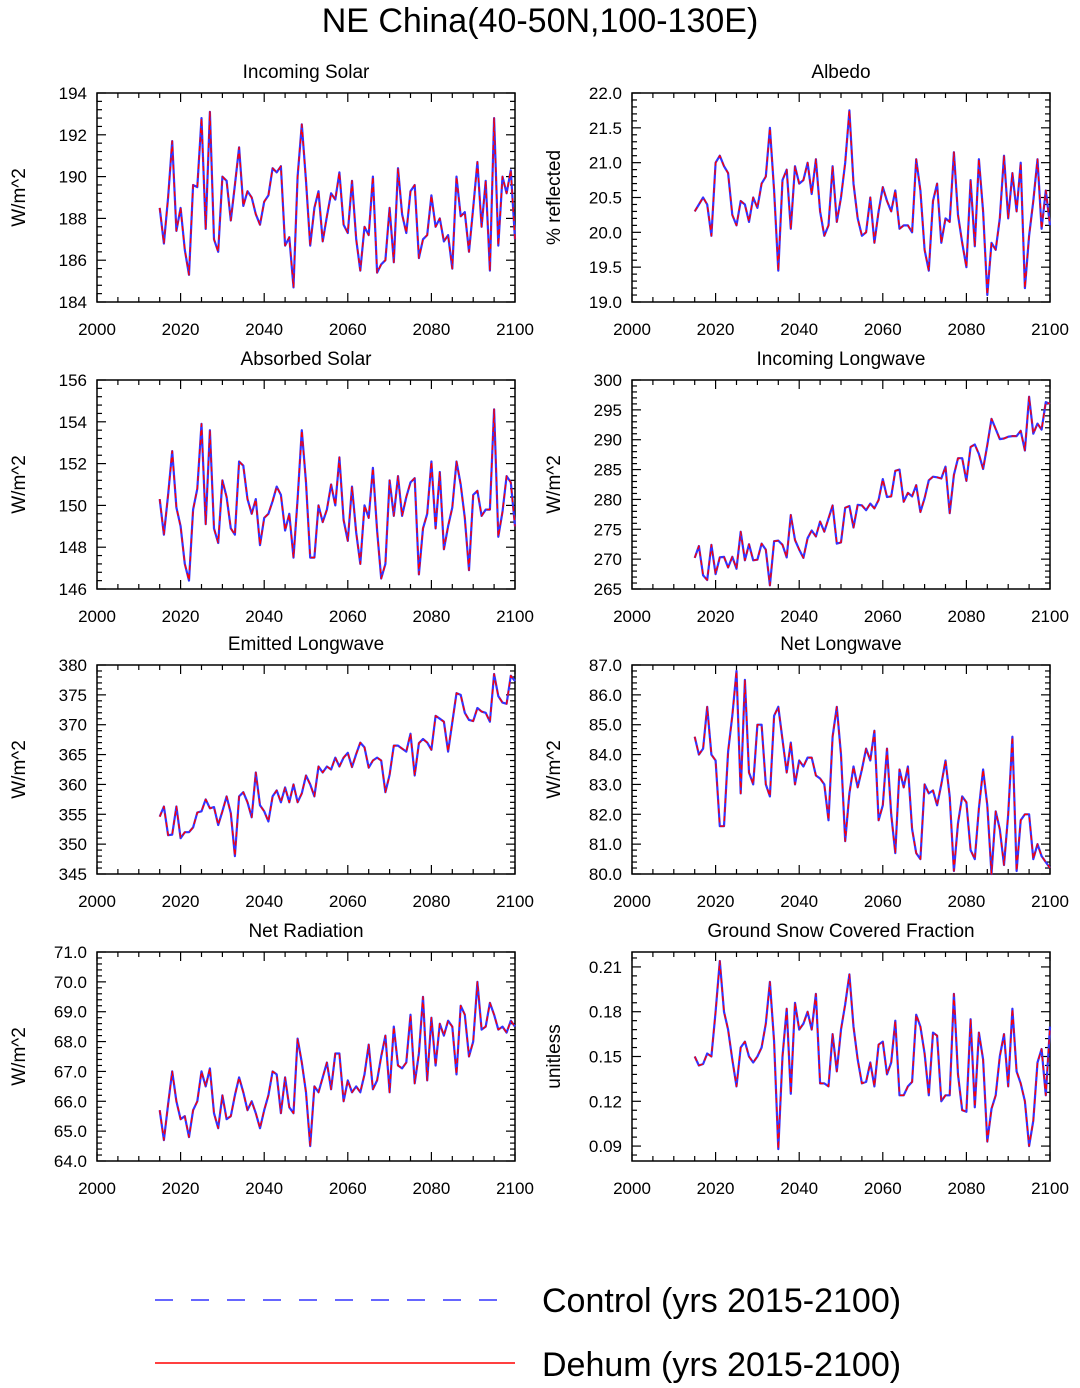  I want to click on y-tick-label: 152, so click(73, 464).